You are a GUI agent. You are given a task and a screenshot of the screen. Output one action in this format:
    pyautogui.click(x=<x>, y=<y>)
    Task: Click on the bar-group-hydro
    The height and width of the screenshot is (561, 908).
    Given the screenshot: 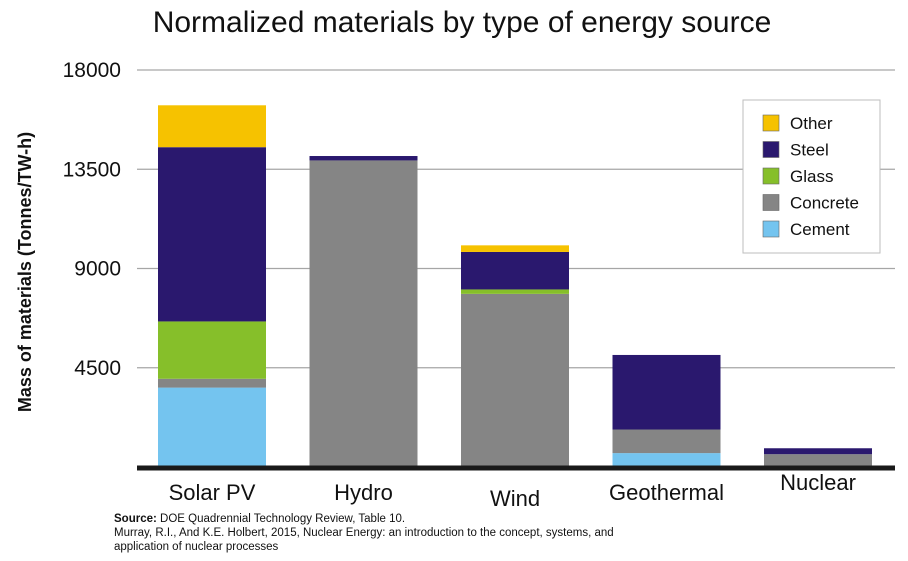 What is the action you would take?
    pyautogui.click(x=363, y=311)
    